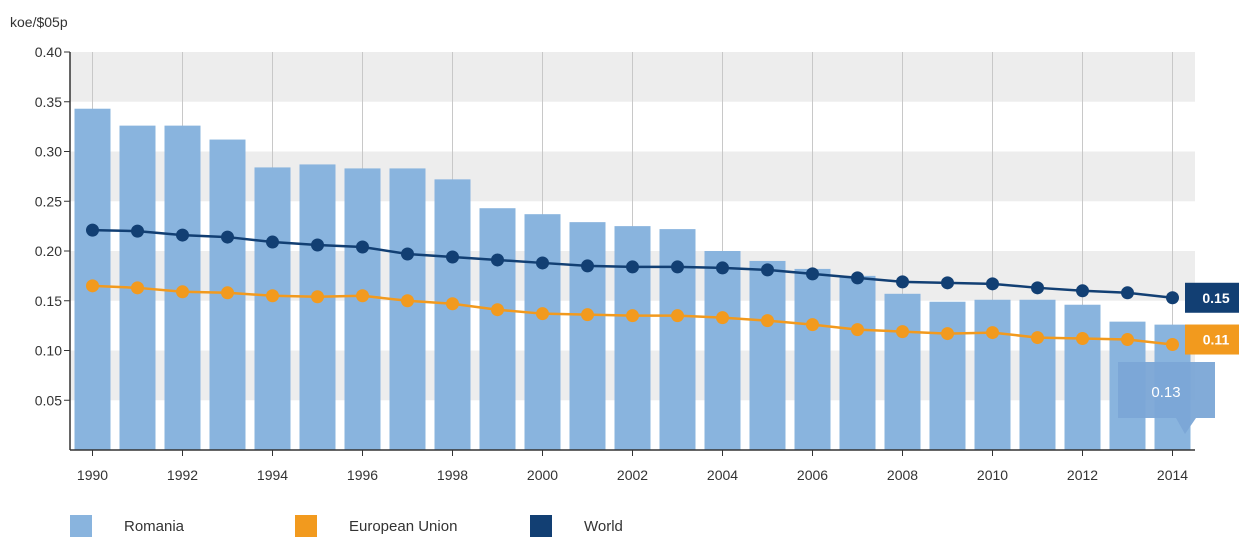 Image resolution: width=1239 pixels, height=544 pixels. Describe the element at coordinates (317, 307) in the screenshot. I see `bar-romania-1995` at that location.